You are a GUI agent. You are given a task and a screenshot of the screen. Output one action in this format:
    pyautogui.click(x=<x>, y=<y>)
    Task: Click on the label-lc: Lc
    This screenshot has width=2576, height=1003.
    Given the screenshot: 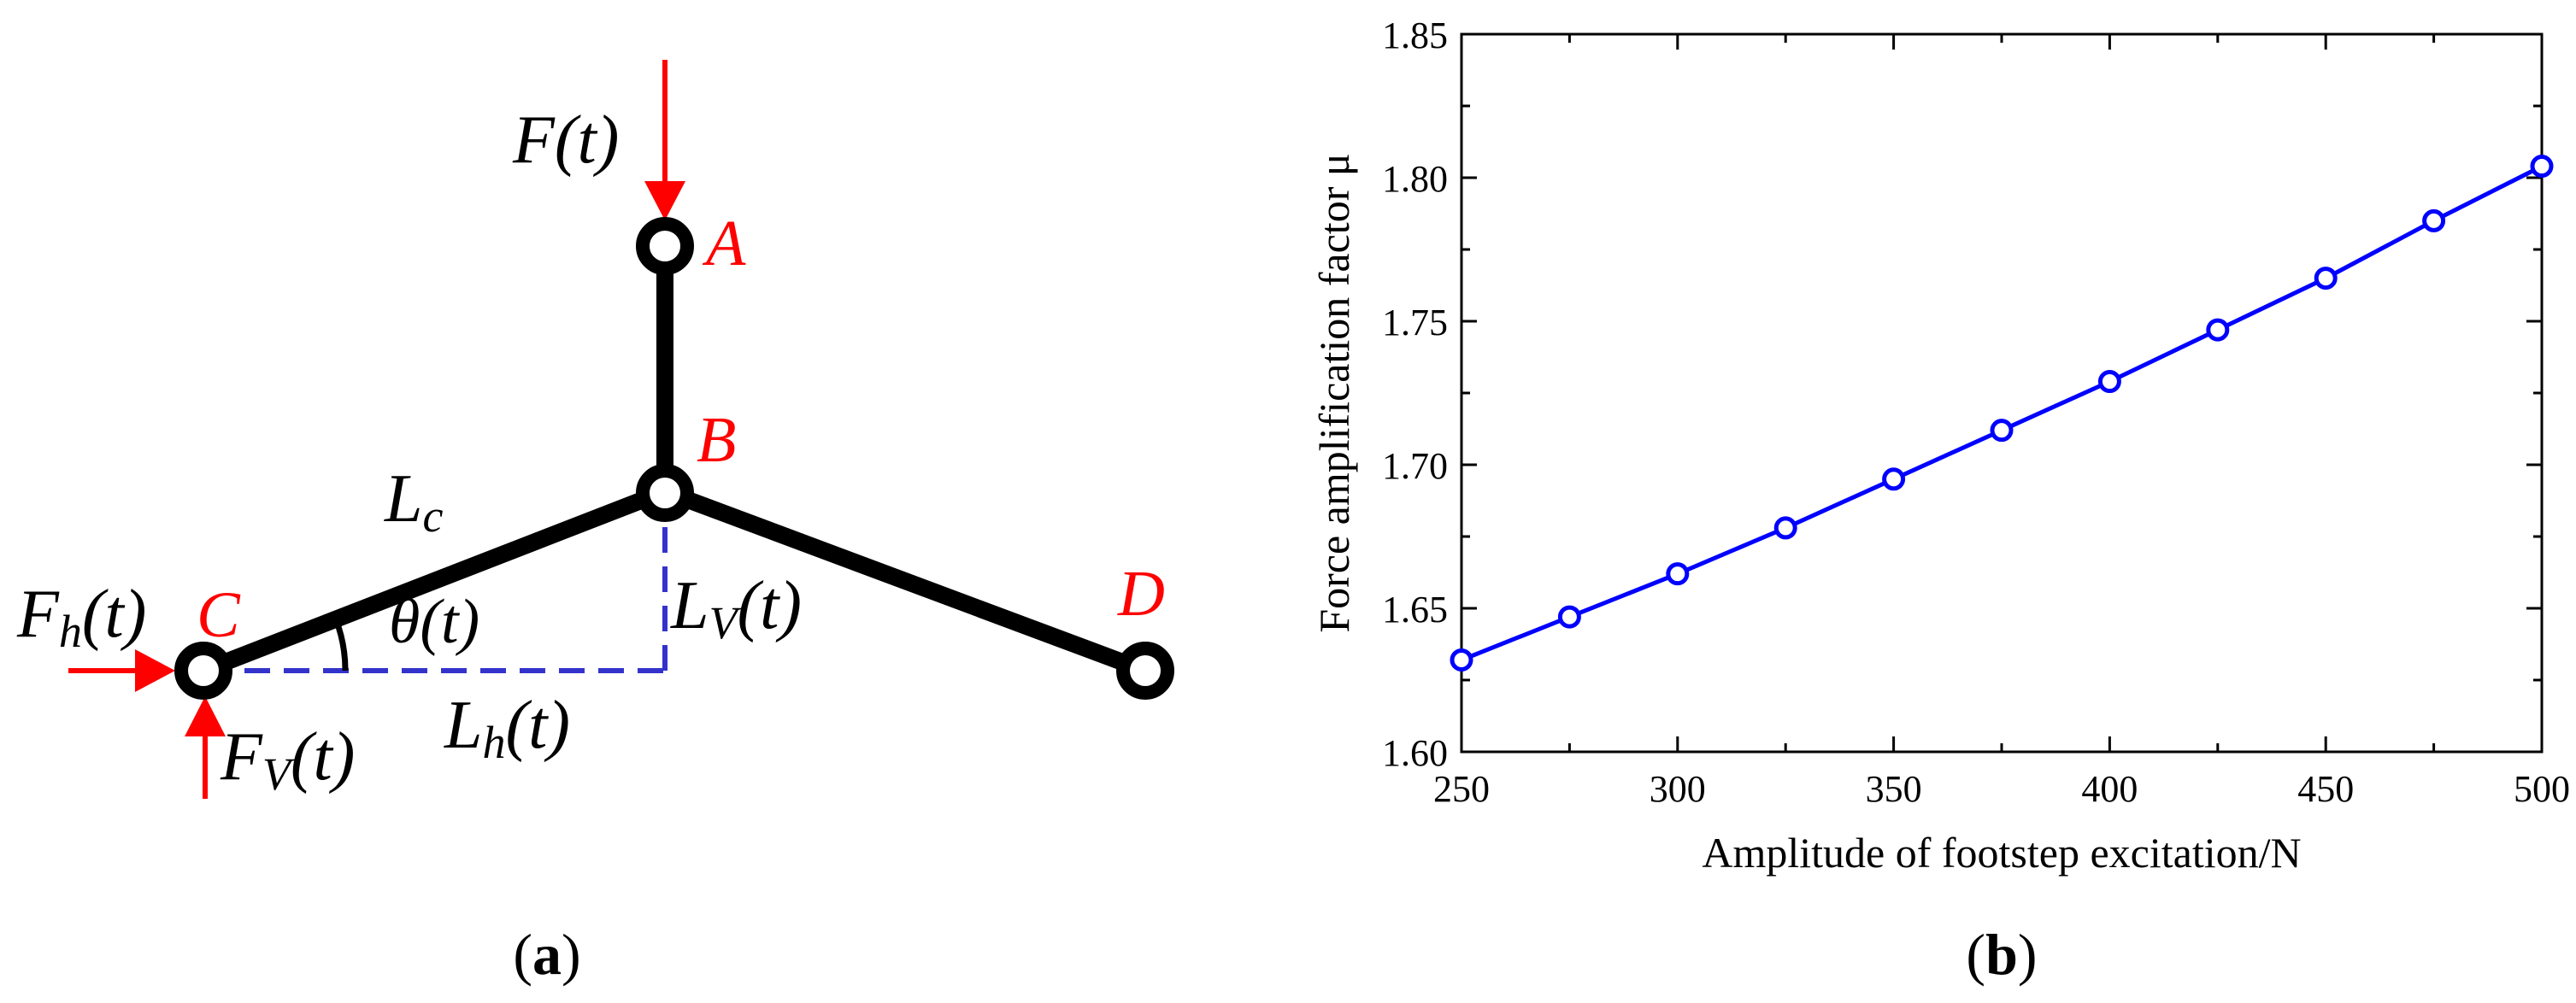 What is the action you would take?
    pyautogui.click(x=414, y=502)
    